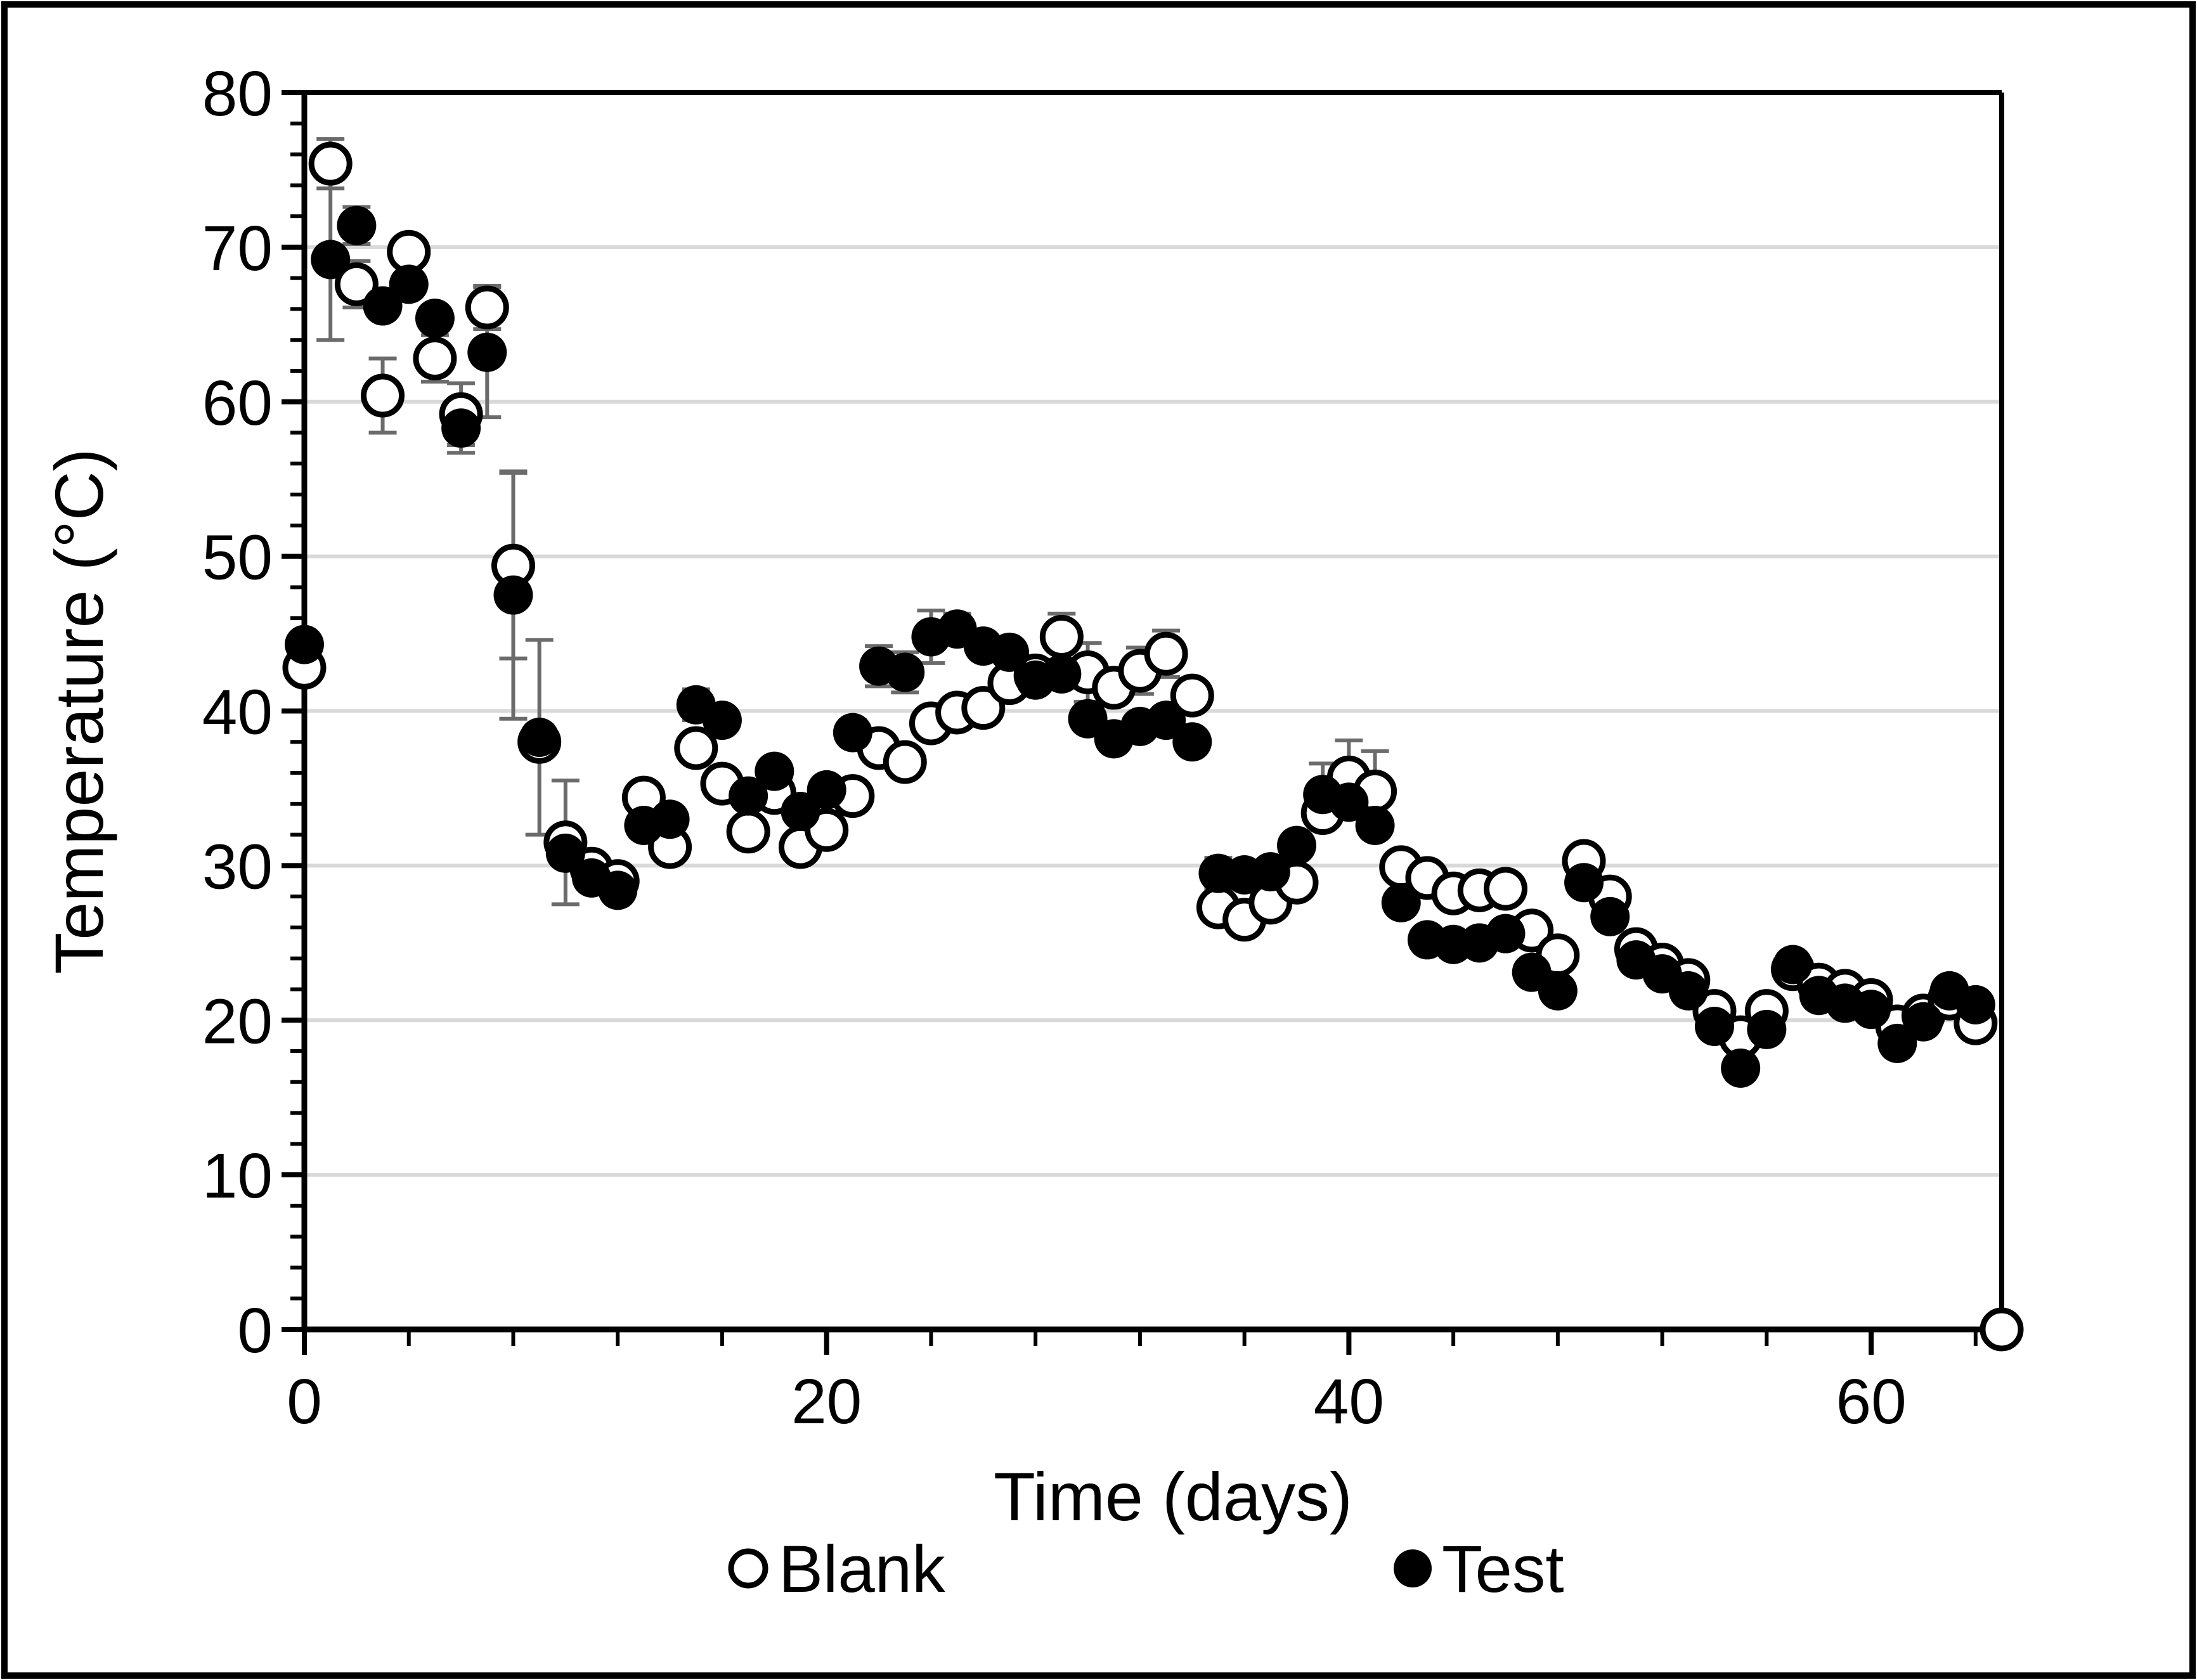 The height and width of the screenshot is (1680, 2197). What do you see at coordinates (237, 1176) in the screenshot?
I see `y-tick-label-10: 10` at bounding box center [237, 1176].